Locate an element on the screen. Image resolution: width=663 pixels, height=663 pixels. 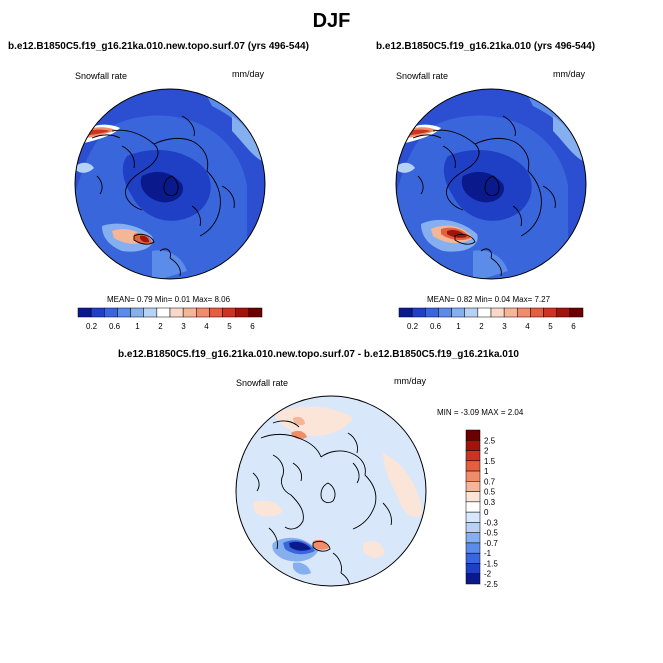
panel1-mean-value: 0.79 is located at coordinates (145, 299).